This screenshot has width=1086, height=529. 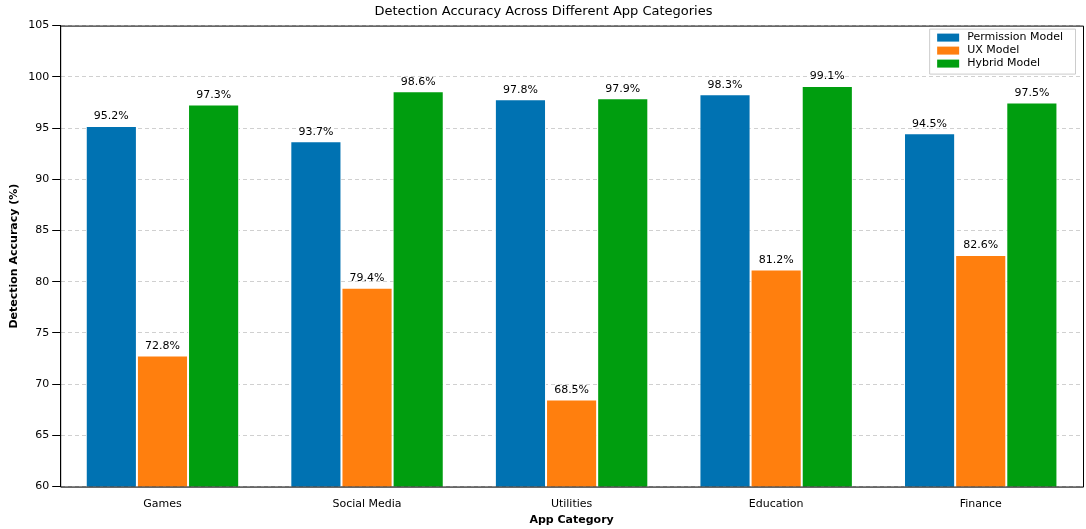 I want to click on x-tick-label: Utilities, so click(x=571, y=504).